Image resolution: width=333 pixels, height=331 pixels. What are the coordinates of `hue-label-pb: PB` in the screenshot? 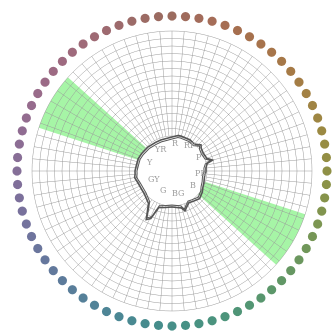 It's located at (200, 173).